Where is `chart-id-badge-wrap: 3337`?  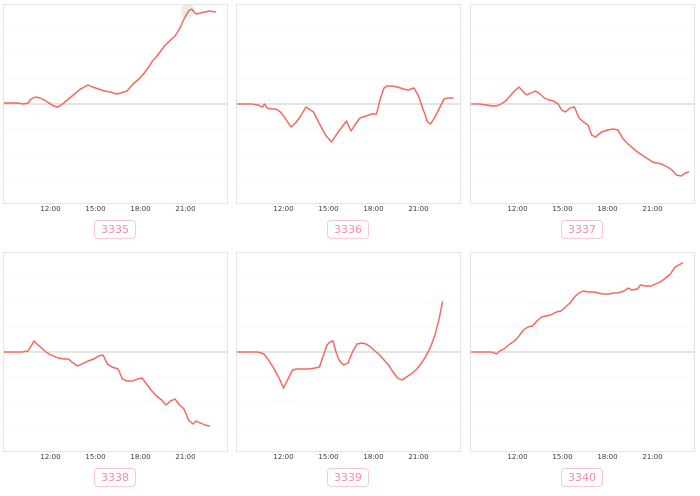
chart-id-badge-wrap: 3337 is located at coordinates (582, 228).